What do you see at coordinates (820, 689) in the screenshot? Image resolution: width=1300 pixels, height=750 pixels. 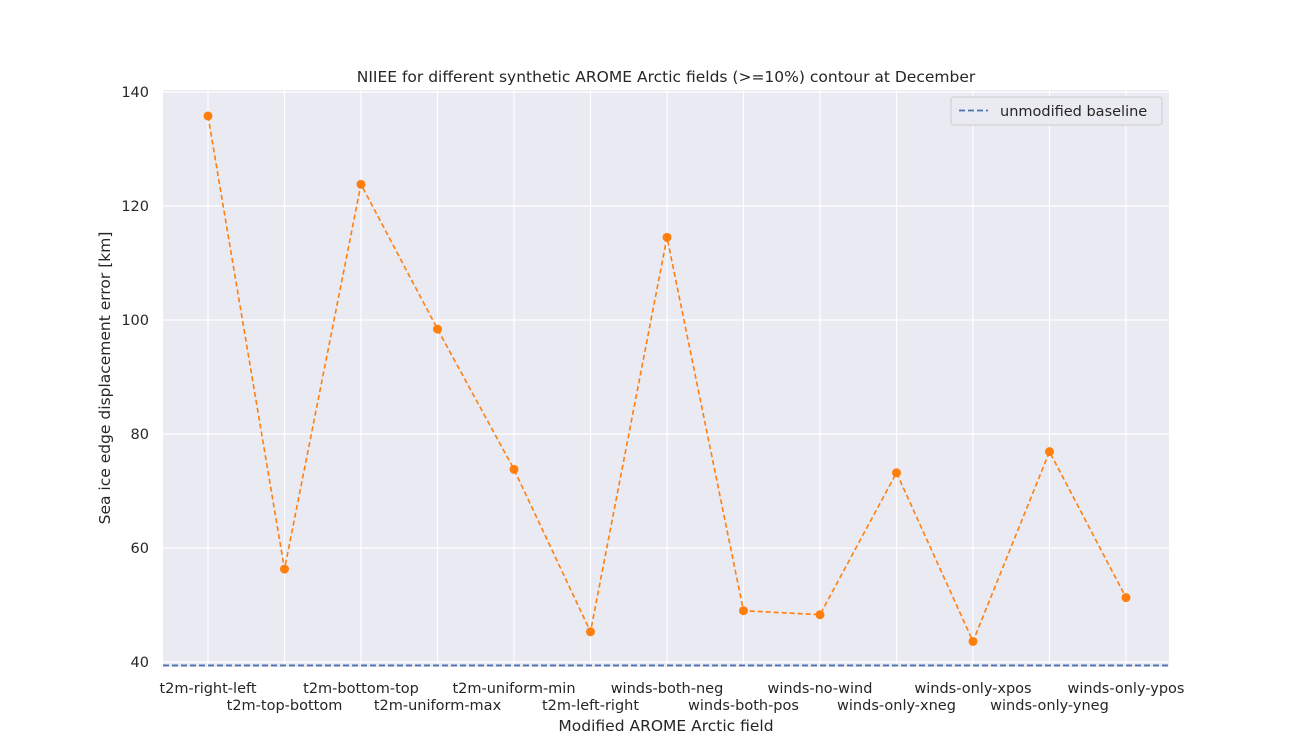 I see `x-tick-label: winds-no-wind` at bounding box center [820, 689].